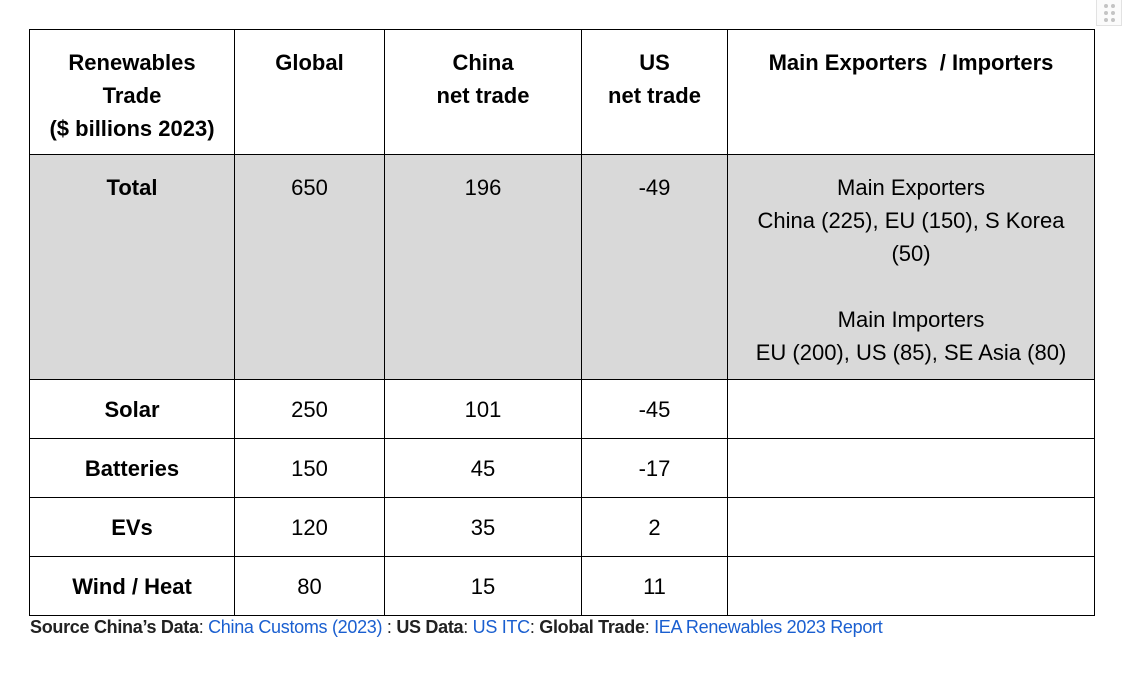 The width and height of the screenshot is (1122, 680). Describe the element at coordinates (654, 468) in the screenshot. I see `us-value: -17` at that location.